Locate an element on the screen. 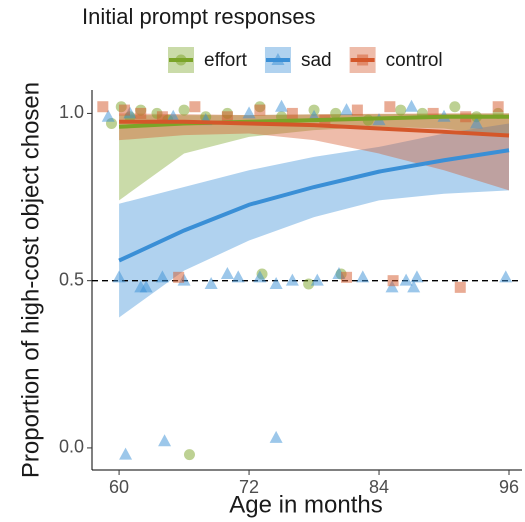  legend-item: control is located at coordinates (396, 60).